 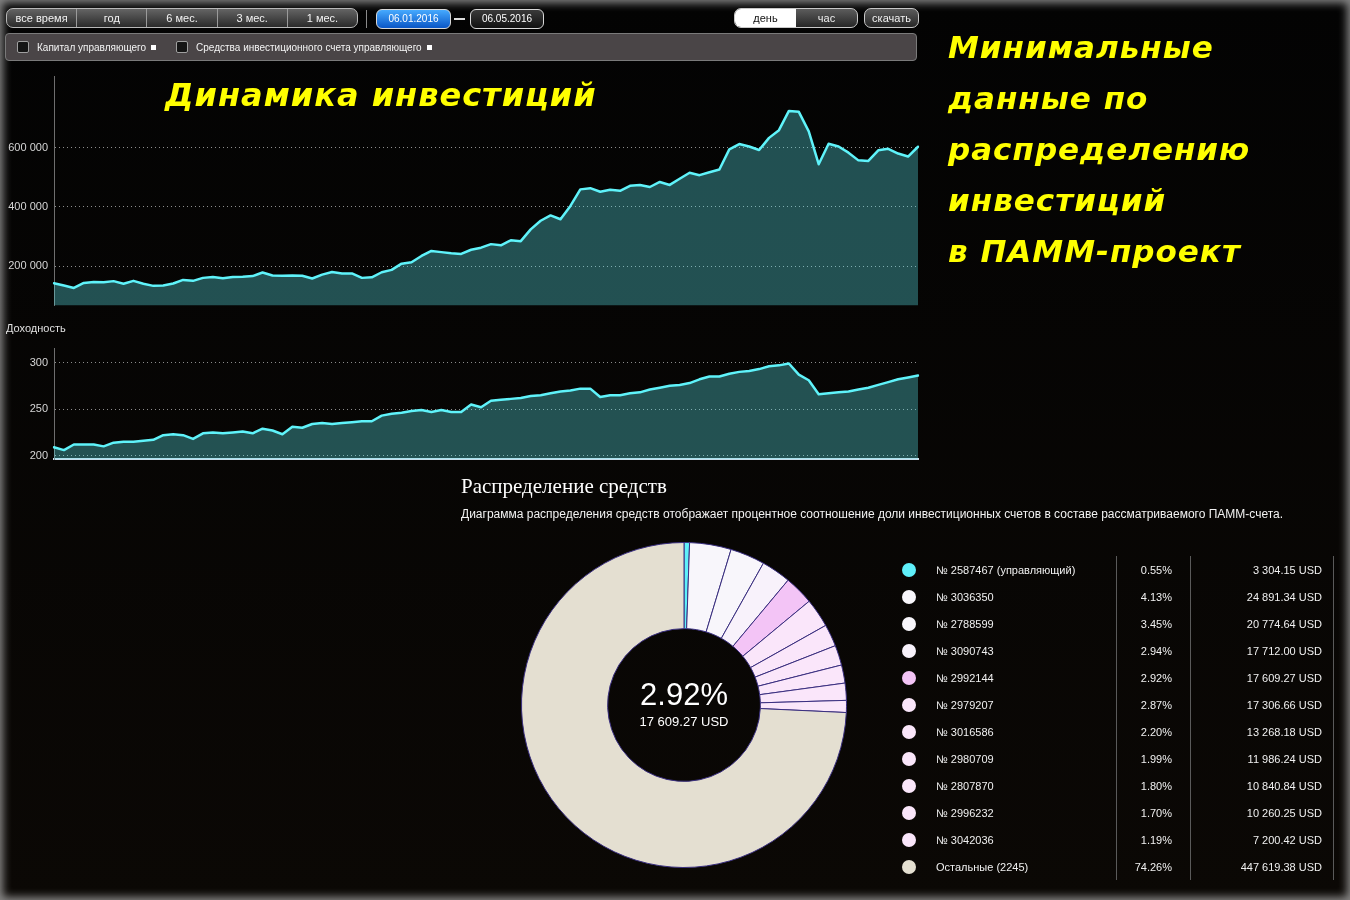 What do you see at coordinates (1156, 785) in the screenshot?
I see `text: 1.80%` at bounding box center [1156, 785].